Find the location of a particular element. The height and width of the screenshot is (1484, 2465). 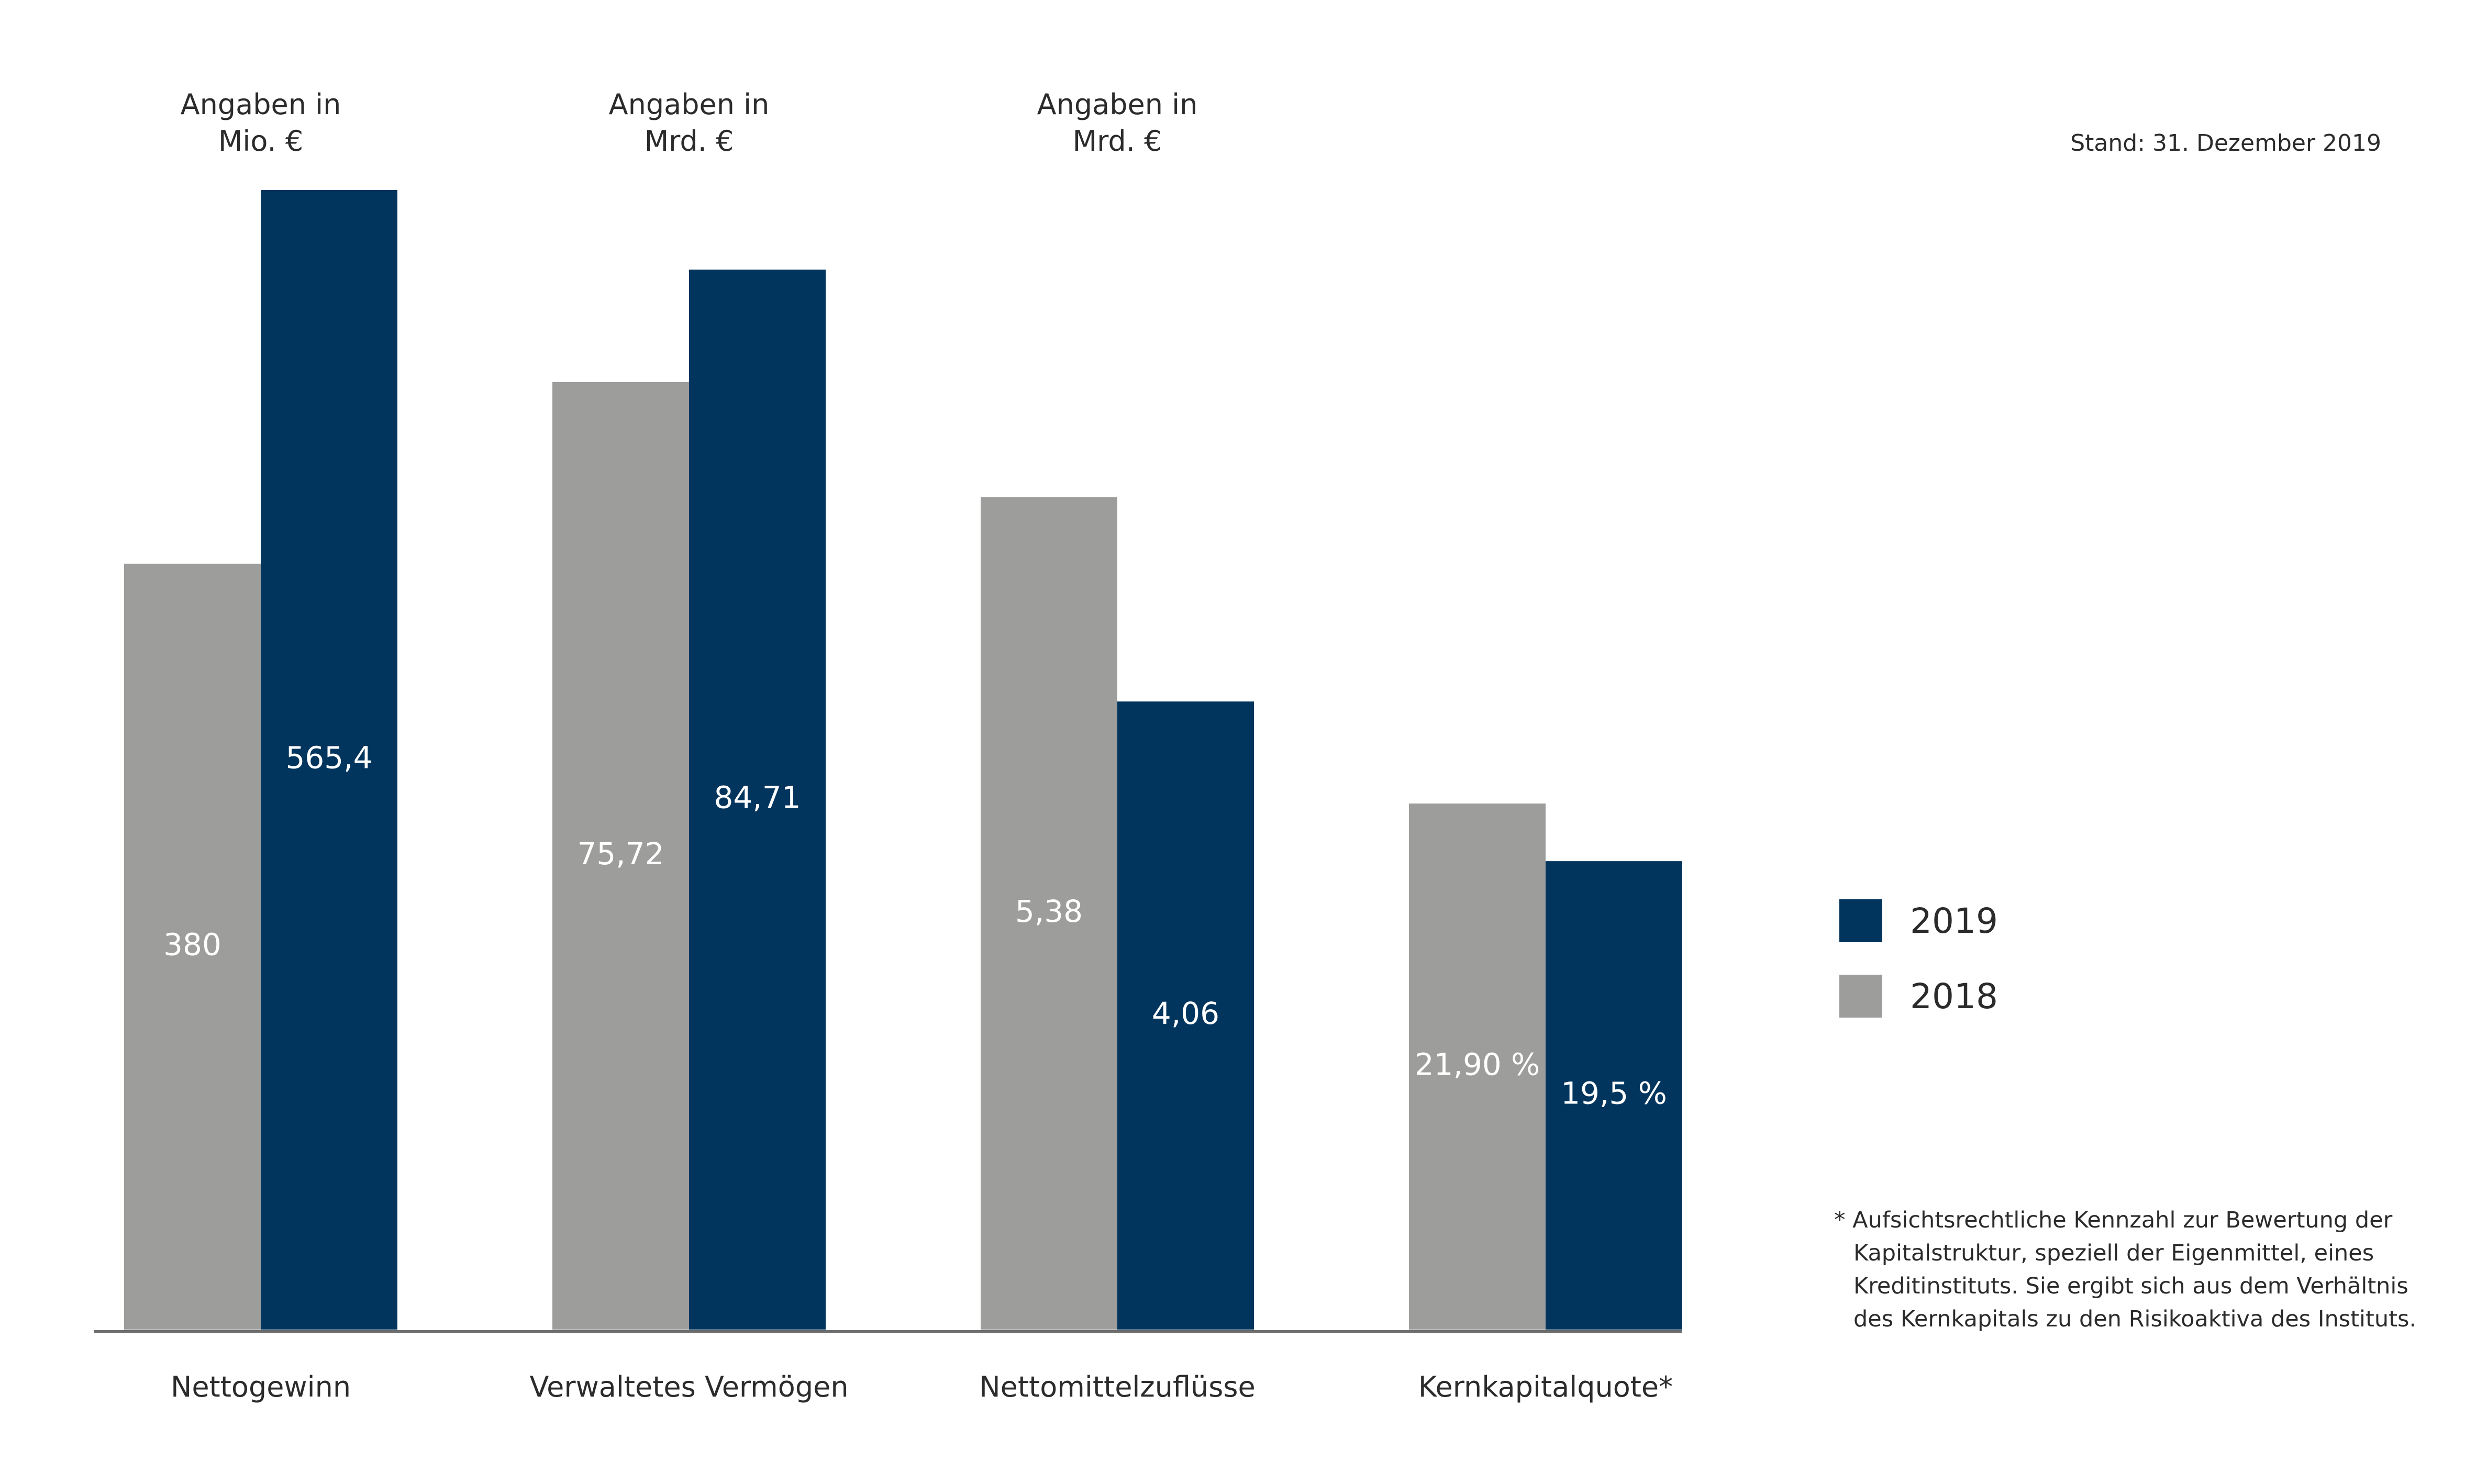

unit-label-2-1: Mrd. € is located at coordinates (1117, 142).